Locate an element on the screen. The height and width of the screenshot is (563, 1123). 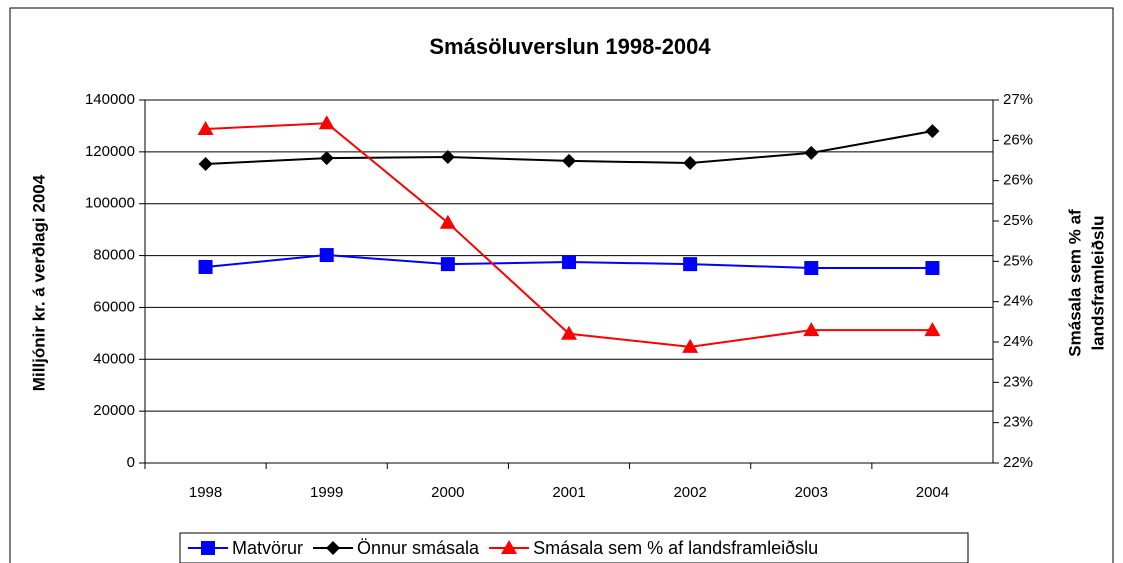
x-tick-label: 1999 is located at coordinates (326, 492).